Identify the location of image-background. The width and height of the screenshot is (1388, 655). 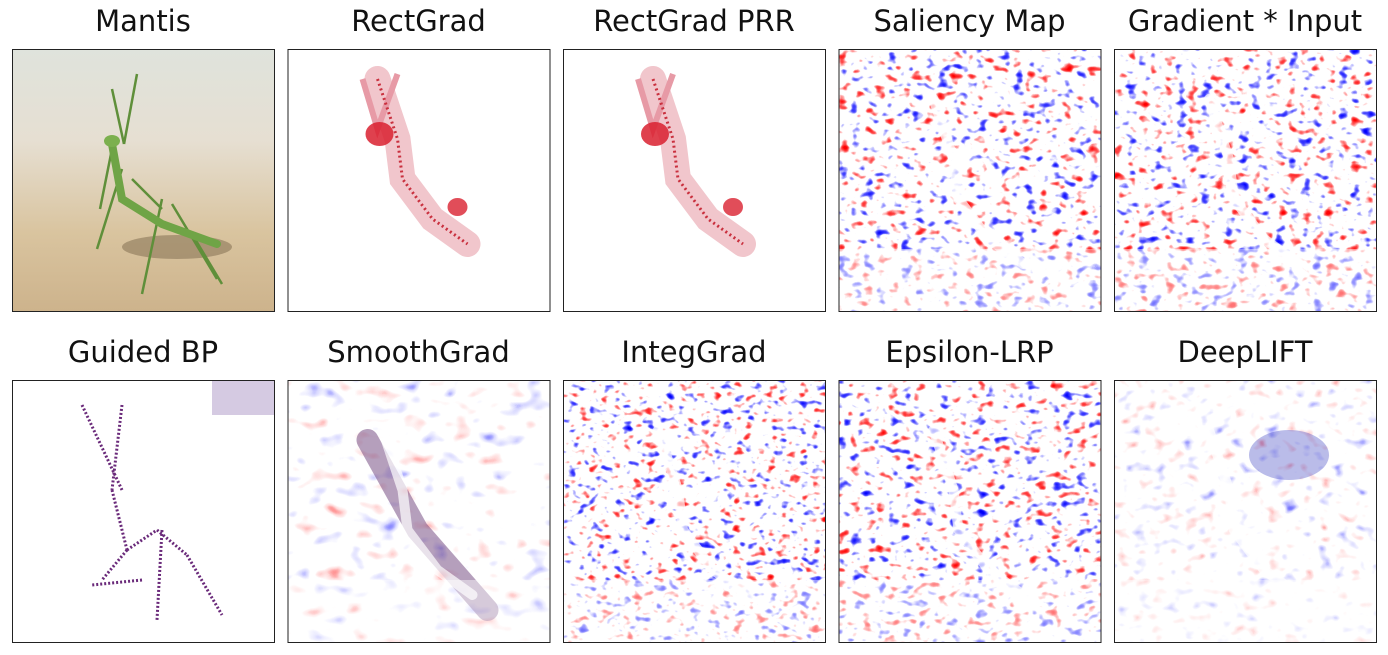
(143, 511).